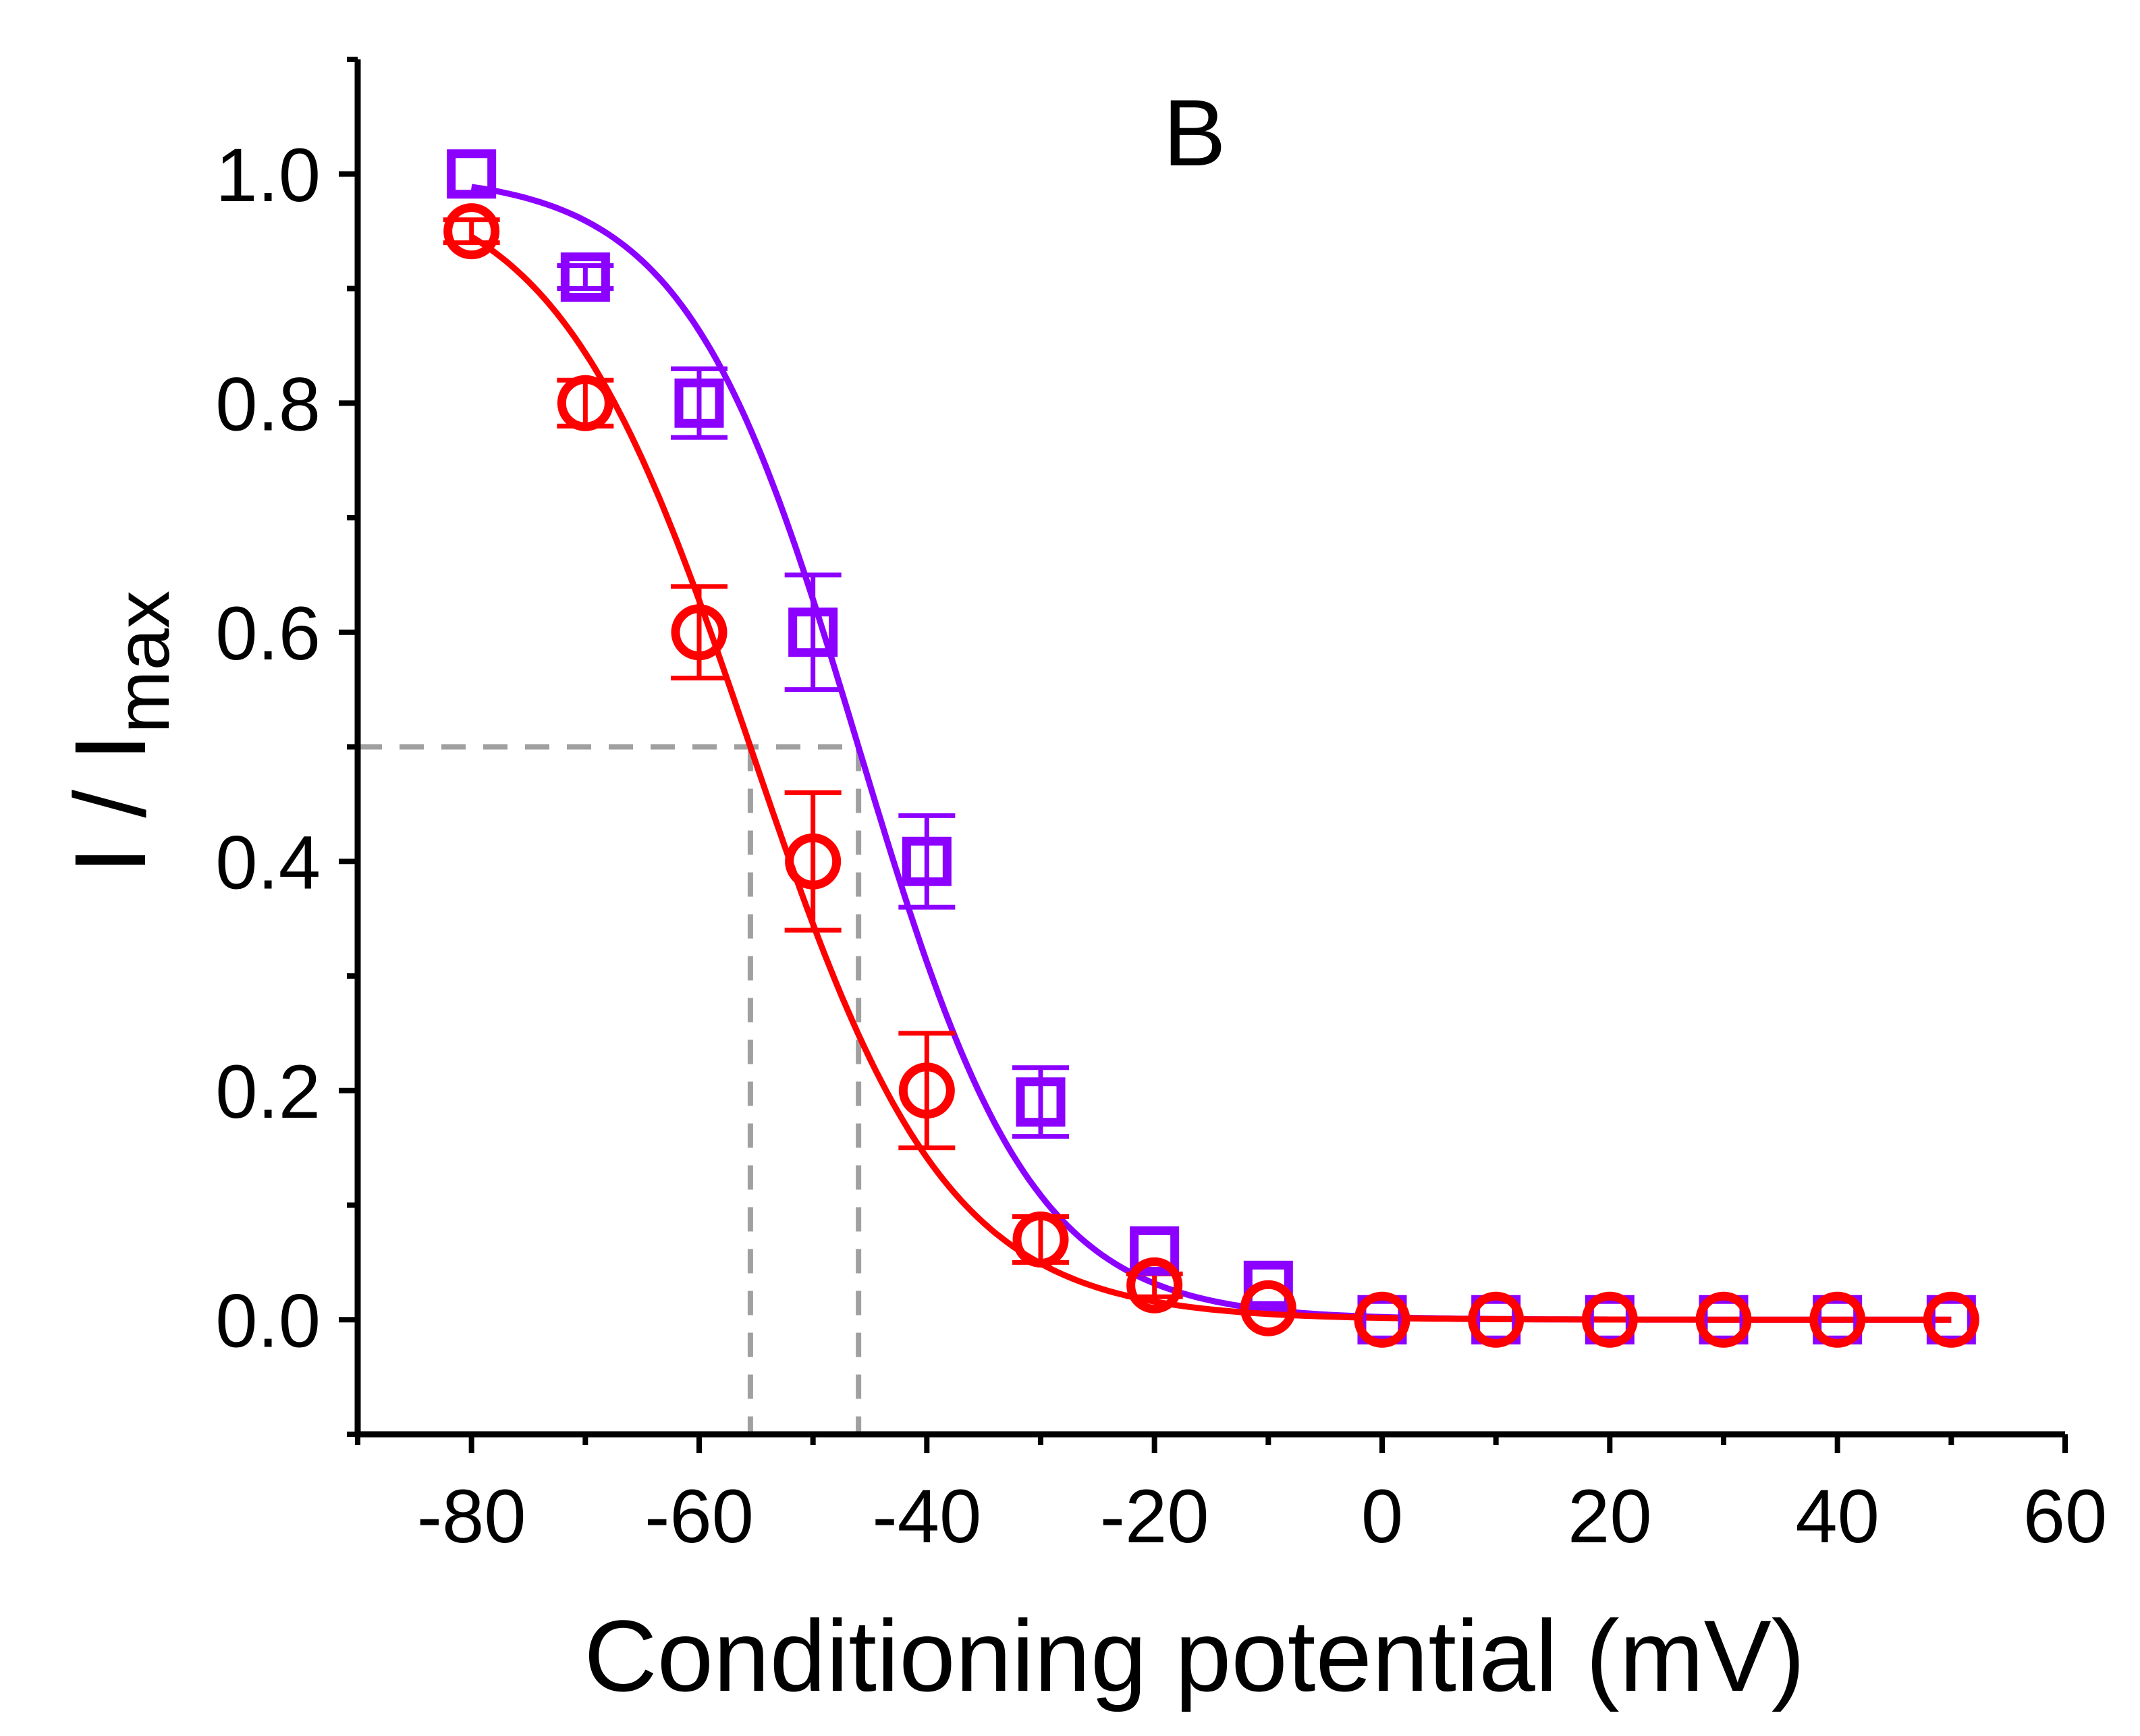  Describe the element at coordinates (699, 1516) in the screenshot. I see `x-tick-label: -60` at that location.